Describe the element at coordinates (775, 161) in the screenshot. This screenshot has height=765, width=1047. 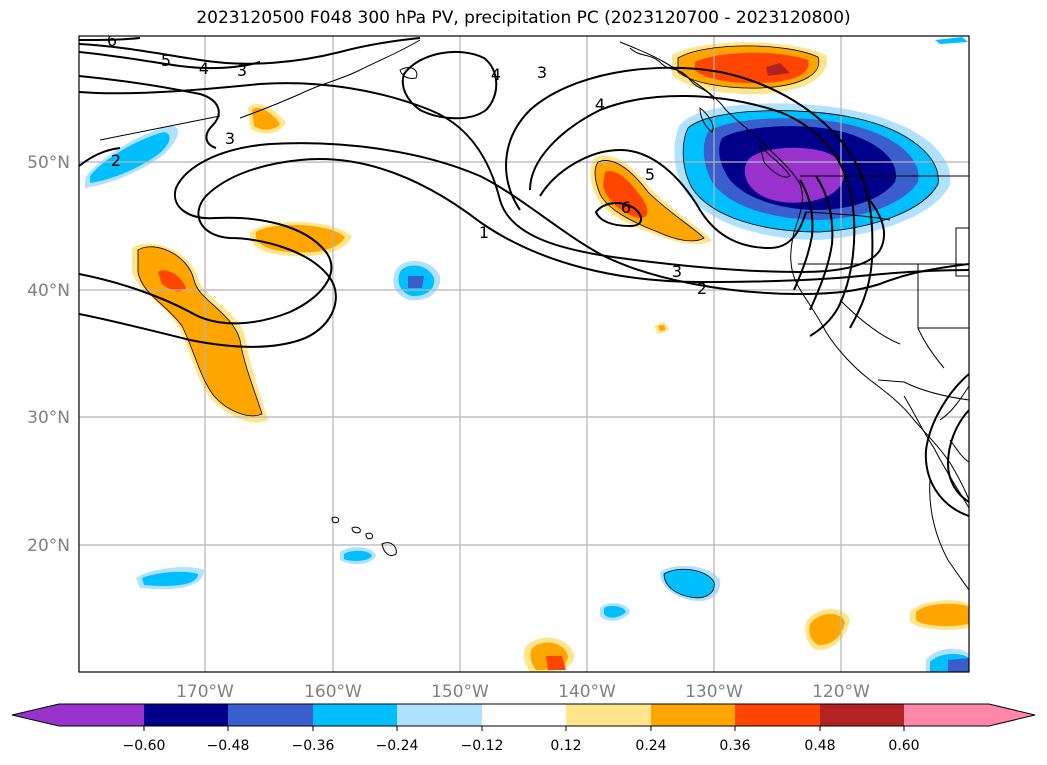
I see `coastline-vancouver-island` at that location.